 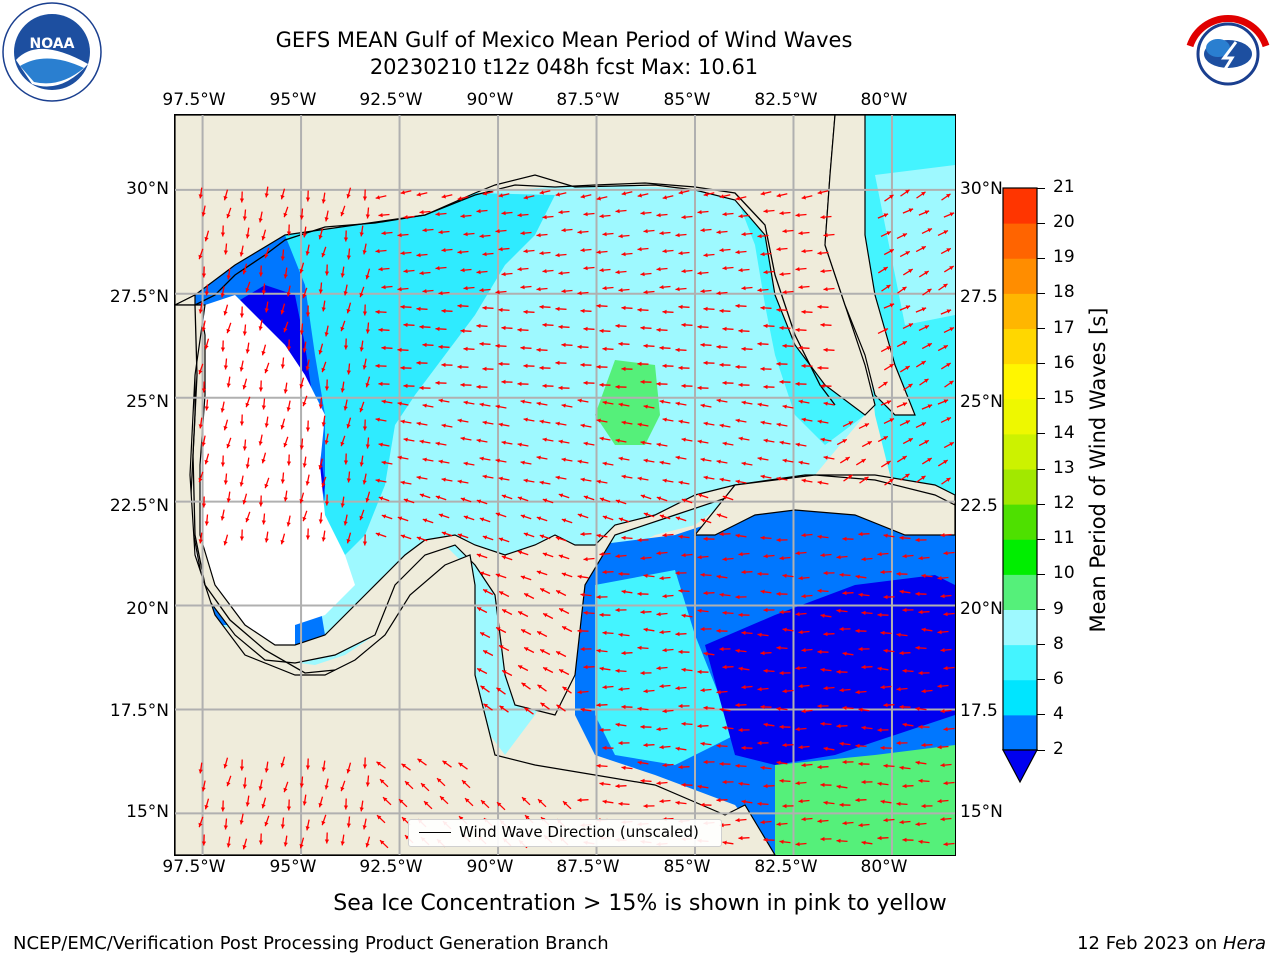 I want to click on lon-tick-label: 97.5°W, so click(x=194, y=867).